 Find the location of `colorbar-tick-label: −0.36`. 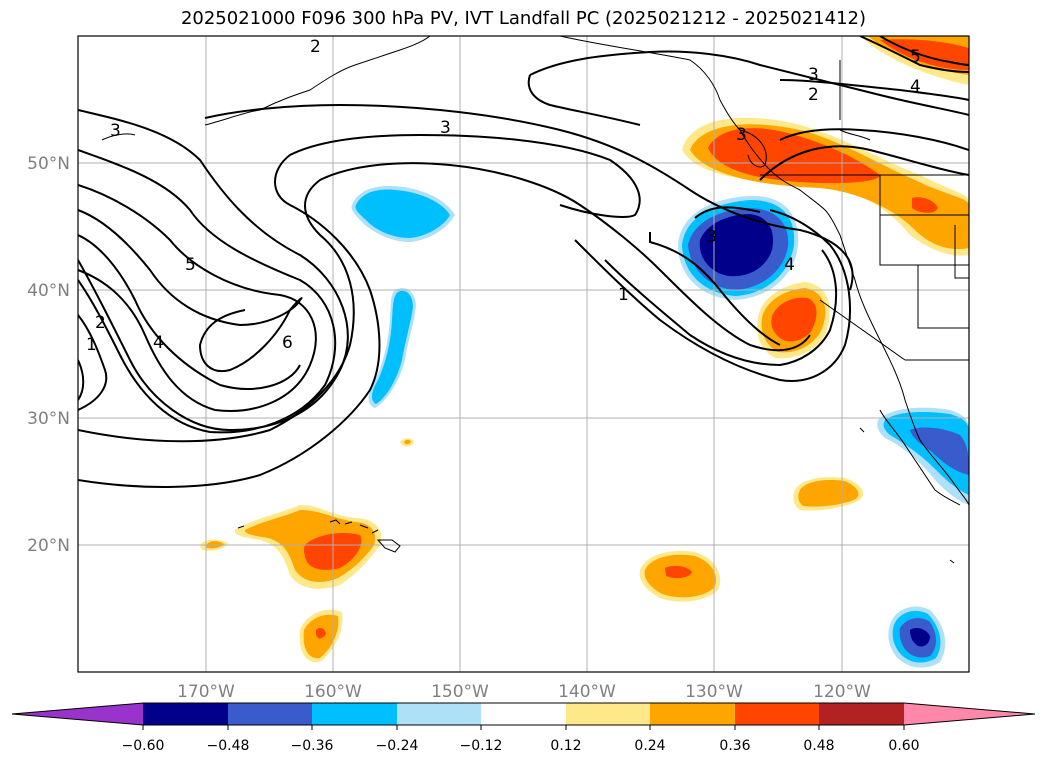

colorbar-tick-label: −0.36 is located at coordinates (312, 746).